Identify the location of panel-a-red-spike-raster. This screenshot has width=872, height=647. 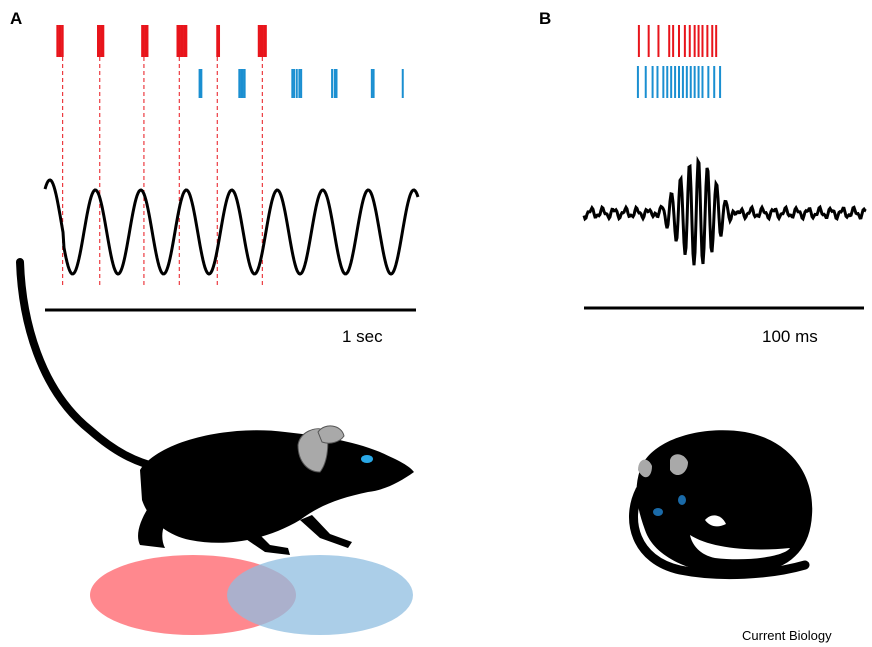
(161, 41).